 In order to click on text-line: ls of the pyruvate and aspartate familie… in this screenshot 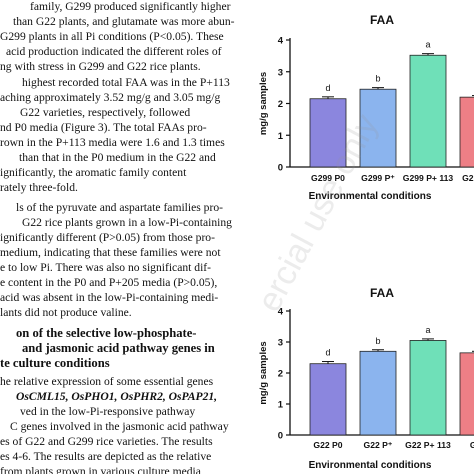, I will do `click(120, 207)`.